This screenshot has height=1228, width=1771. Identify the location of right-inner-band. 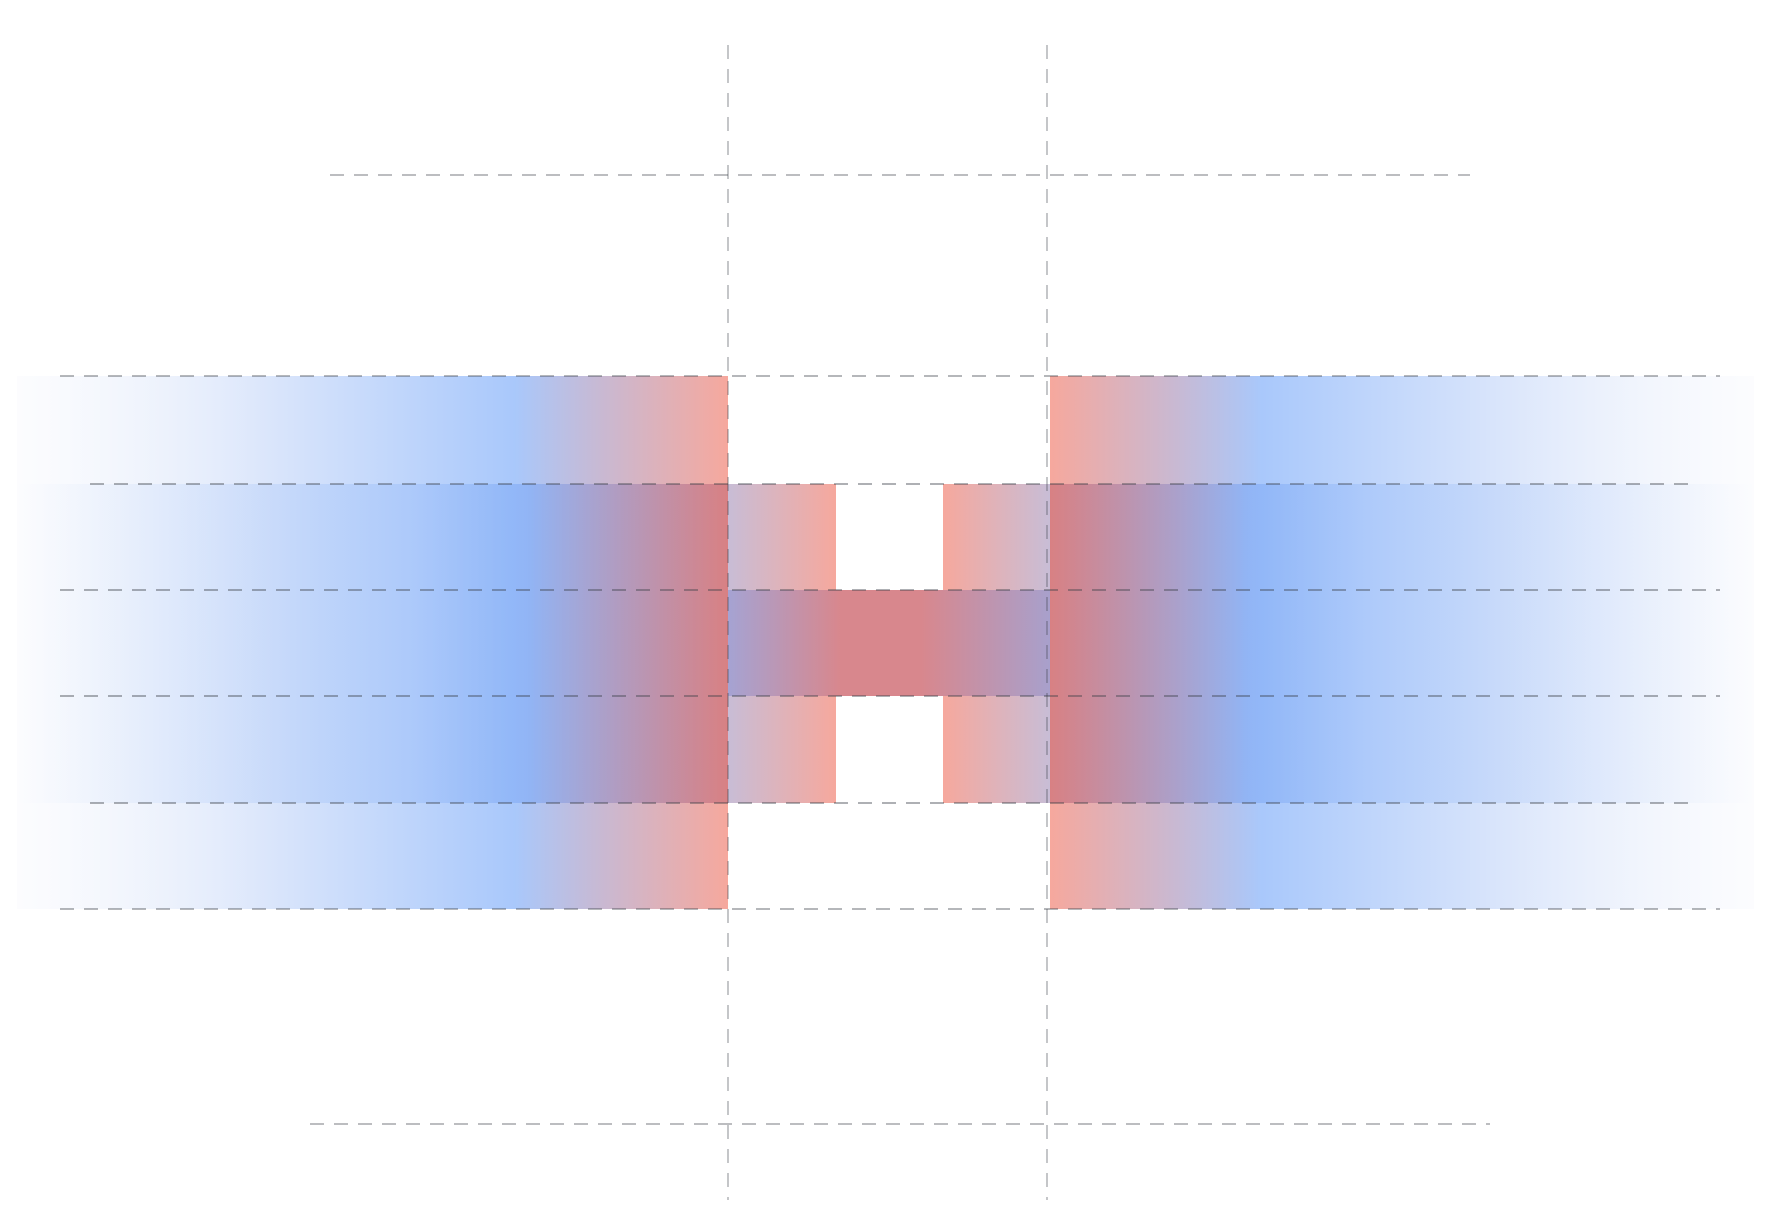
(1402, 643).